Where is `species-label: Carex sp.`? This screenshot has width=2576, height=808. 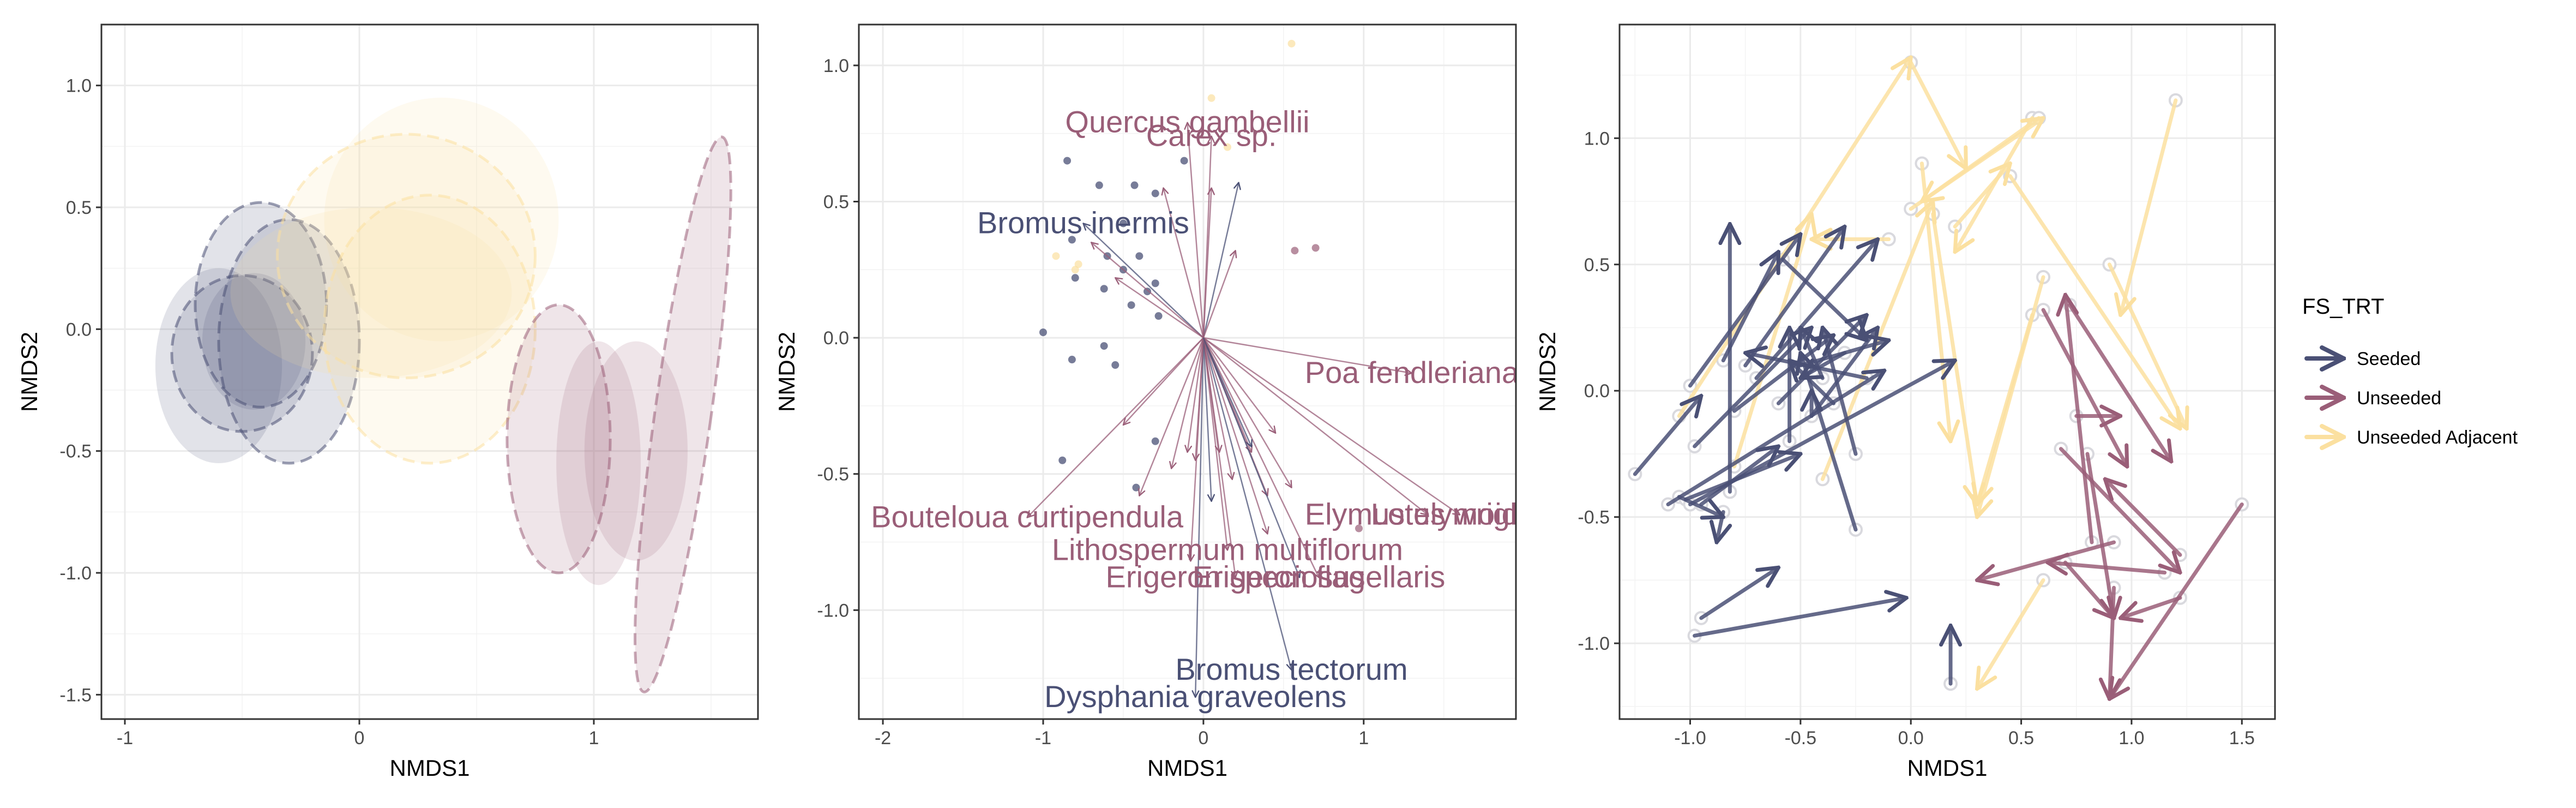
species-label: Carex sp. is located at coordinates (1211, 135).